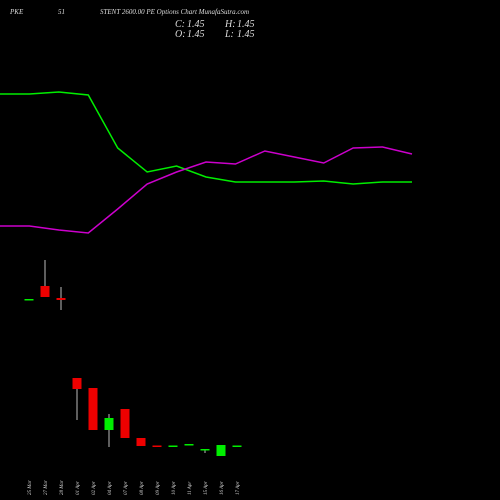  What do you see at coordinates (78, 488) in the screenshot?
I see `x-tick-label: 01 Apr` at bounding box center [78, 488].